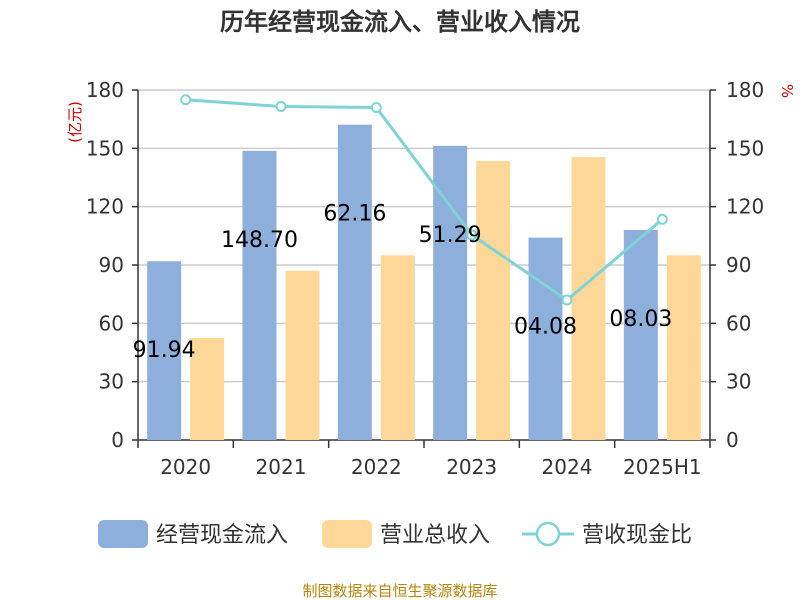 Image resolution: width=800 pixels, height=600 pixels. I want to click on bar-data-label: 04.08, so click(545, 327).